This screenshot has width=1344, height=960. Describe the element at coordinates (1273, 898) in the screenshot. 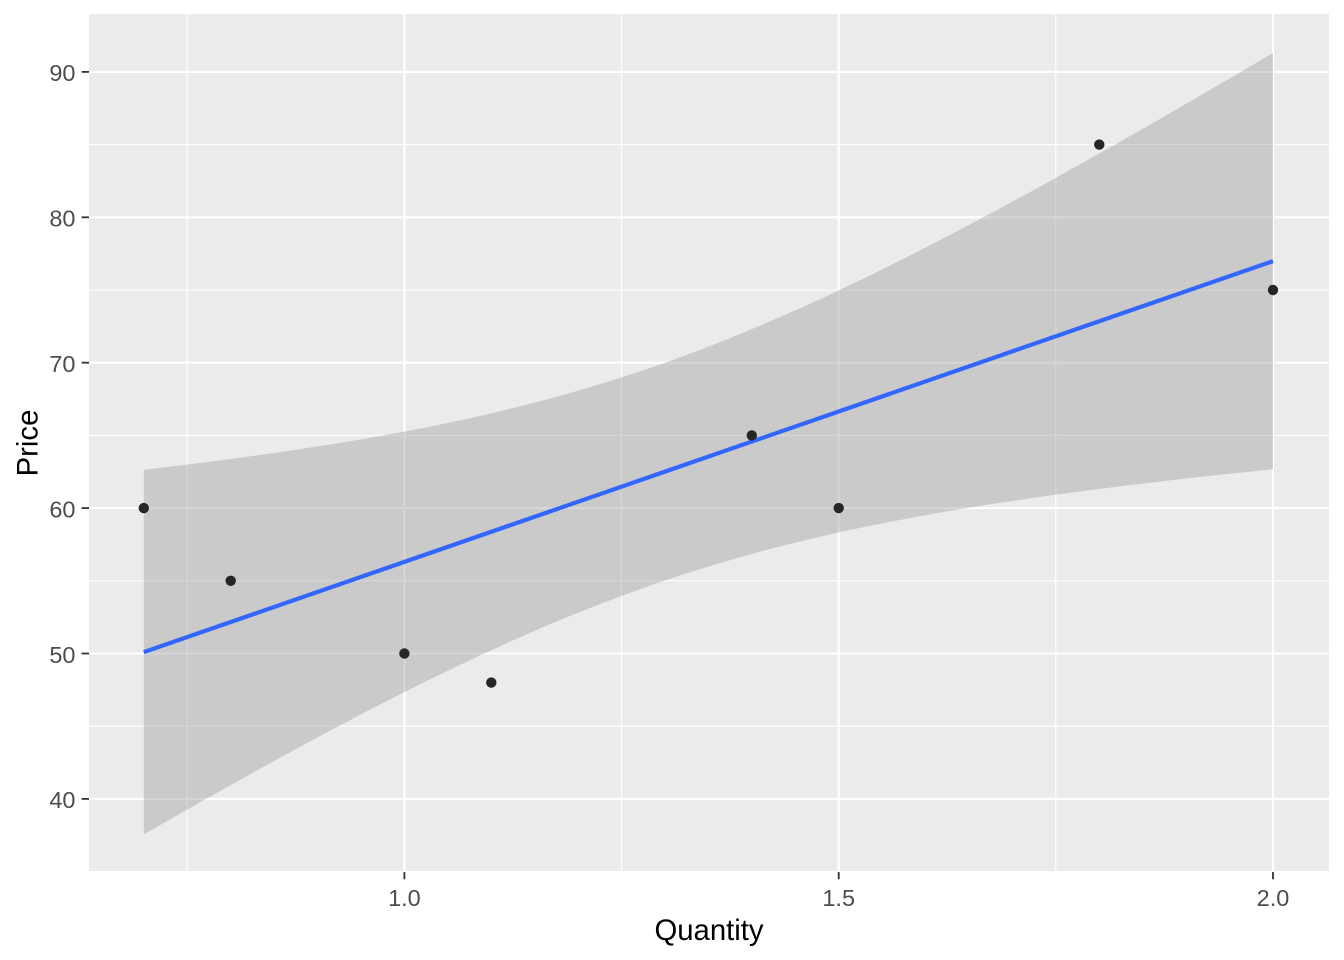

I see `svg-text: 2.0` at that location.